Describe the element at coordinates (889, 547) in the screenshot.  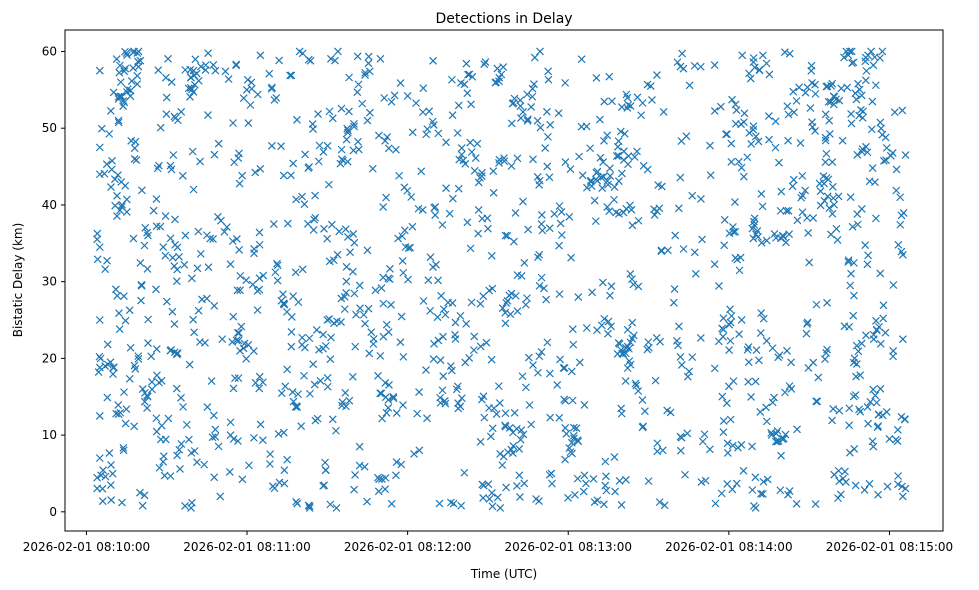
I see `x-tick-label: 2026-02-01 08:15:00` at that location.